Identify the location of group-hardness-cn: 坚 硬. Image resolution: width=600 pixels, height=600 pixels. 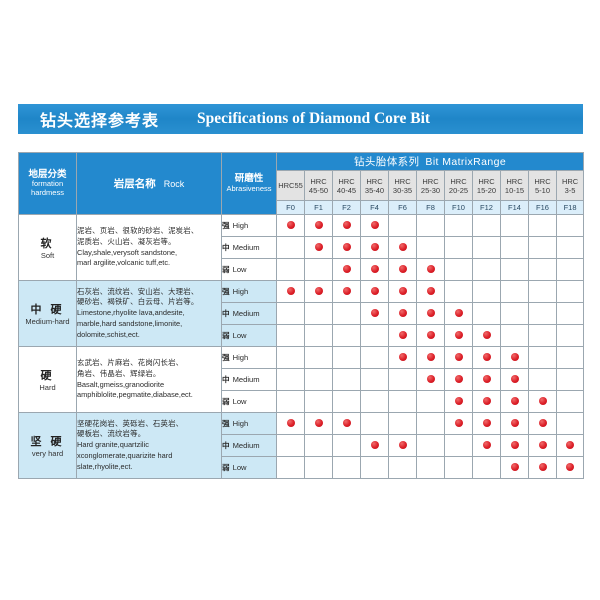
(47, 442).